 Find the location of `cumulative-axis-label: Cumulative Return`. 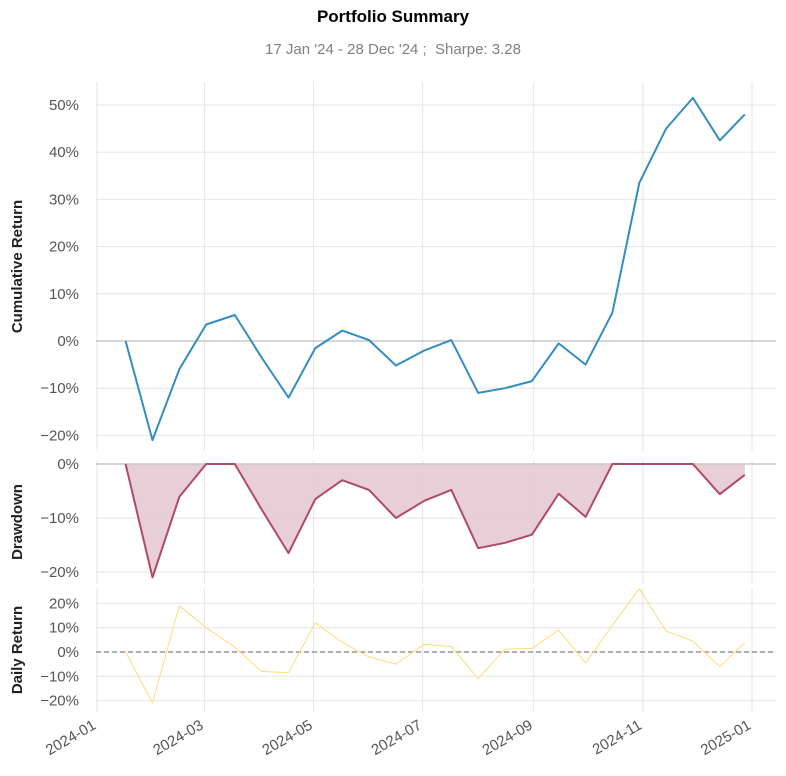

cumulative-axis-label: Cumulative Return is located at coordinates (17, 266).